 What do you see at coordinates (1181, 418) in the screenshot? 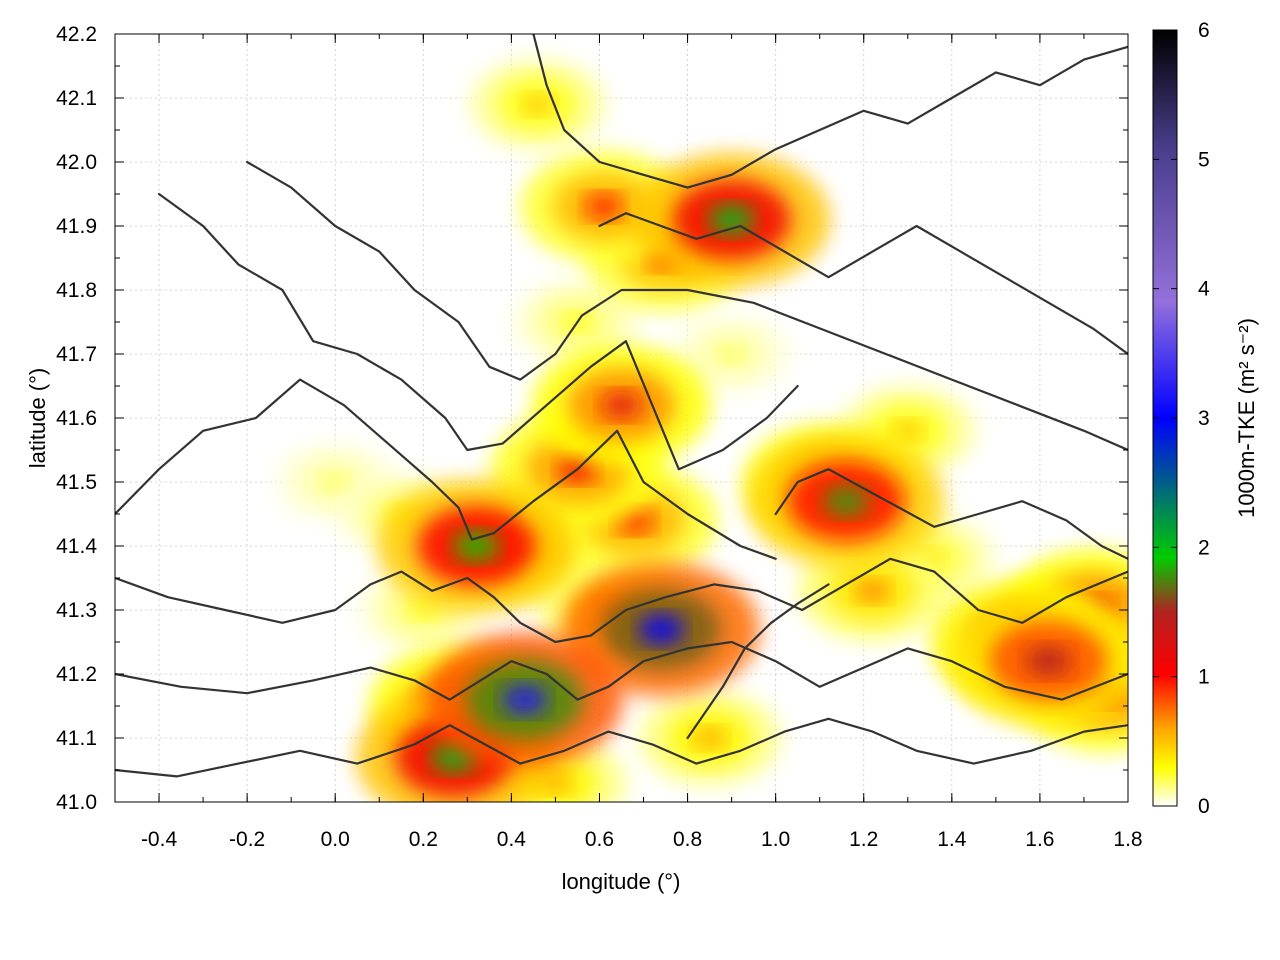
I see `colorbar-ticks: 0 1 2 3 4 5 6` at bounding box center [1181, 418].